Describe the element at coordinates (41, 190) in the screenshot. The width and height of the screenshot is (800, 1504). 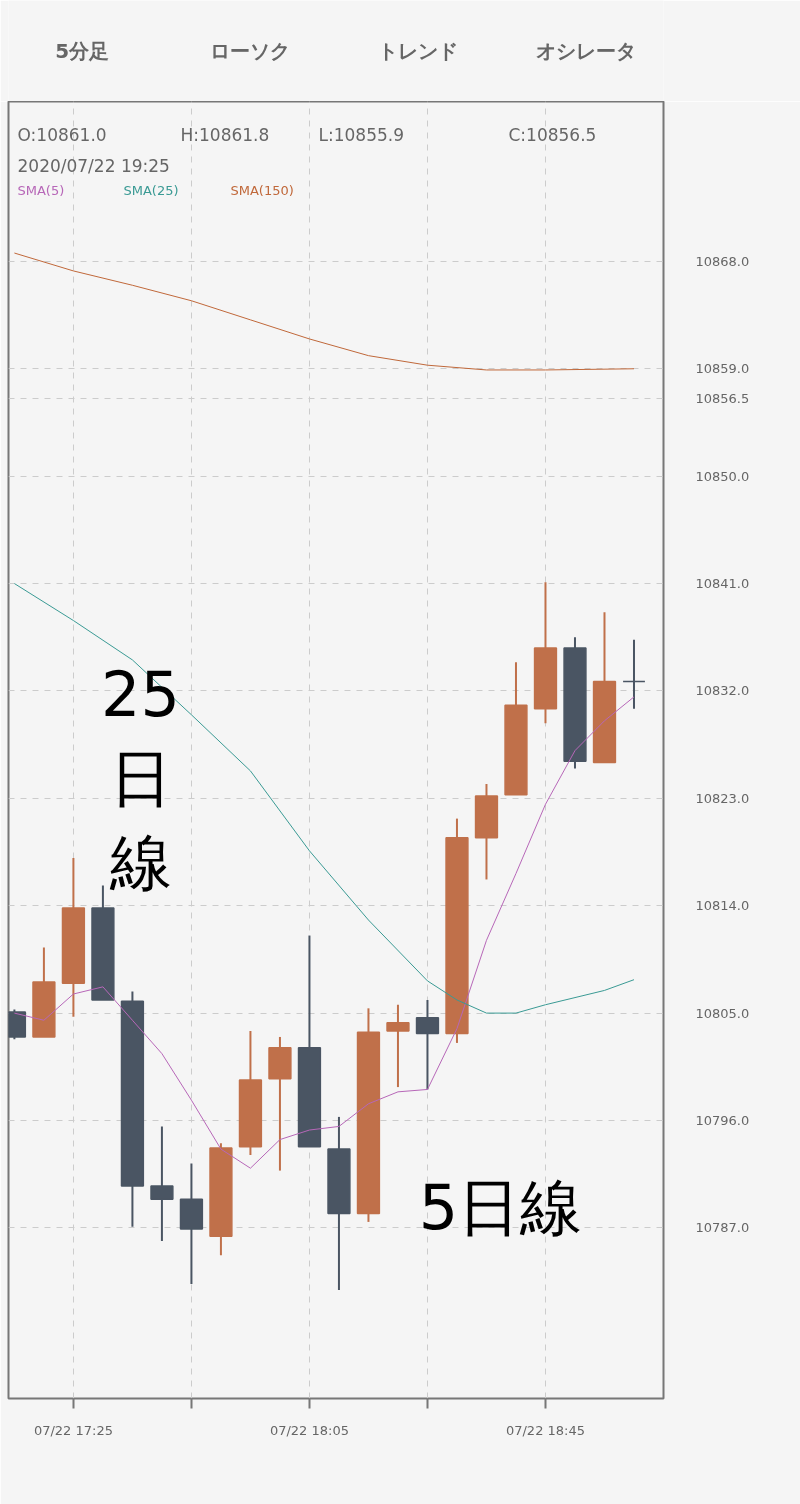
I see `text: SMA(5)` at that location.